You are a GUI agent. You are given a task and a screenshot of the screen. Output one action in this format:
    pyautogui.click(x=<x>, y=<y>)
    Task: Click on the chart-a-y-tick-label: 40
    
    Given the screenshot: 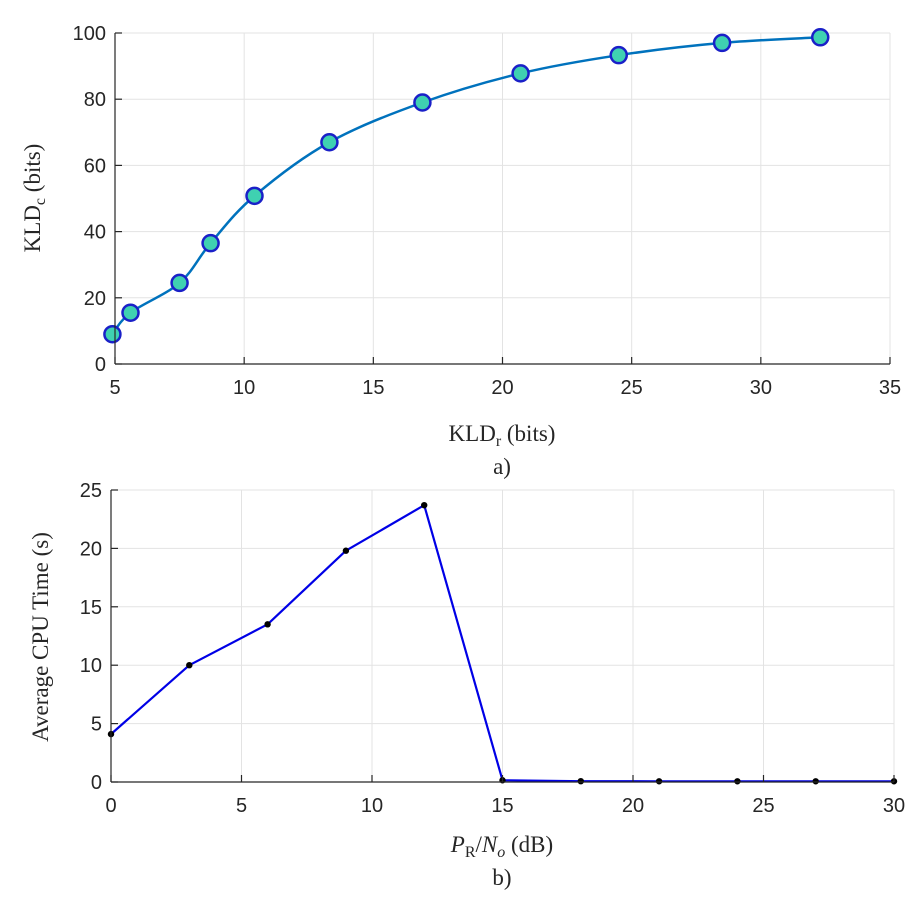 What is the action you would take?
    pyautogui.click(x=95, y=233)
    